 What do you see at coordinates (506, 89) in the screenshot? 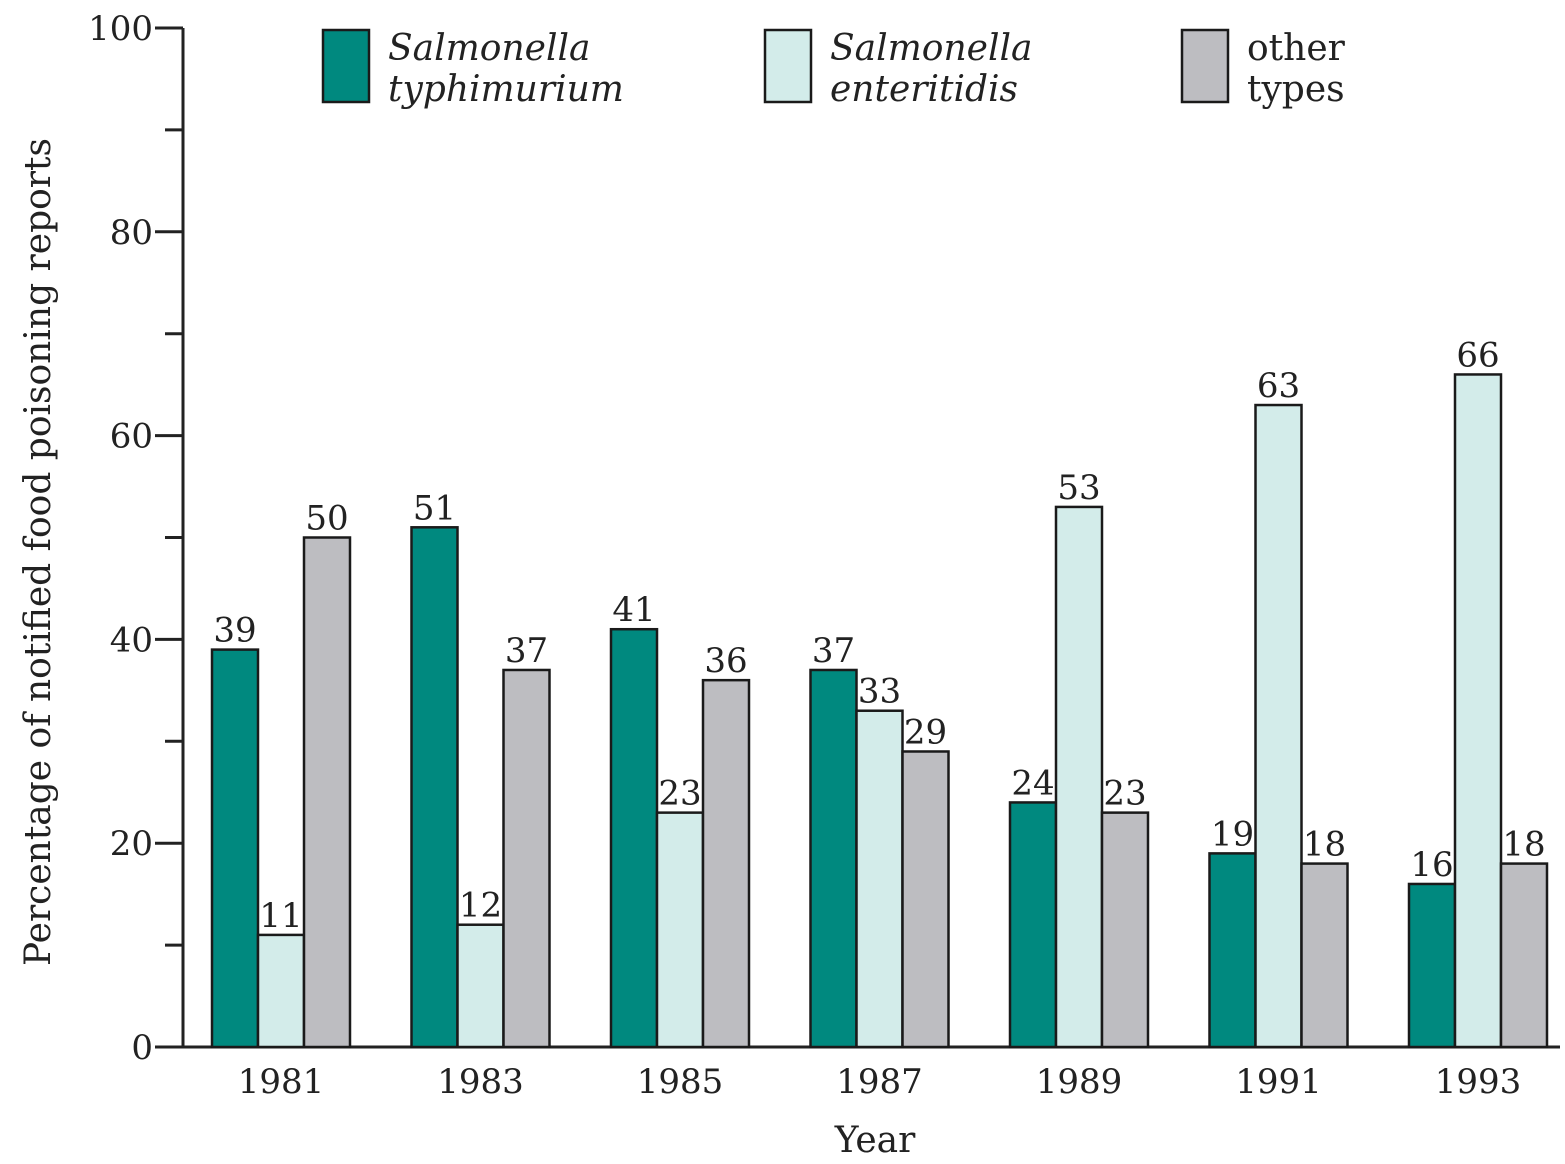
I see `legend-label: typhimurium` at bounding box center [506, 89].